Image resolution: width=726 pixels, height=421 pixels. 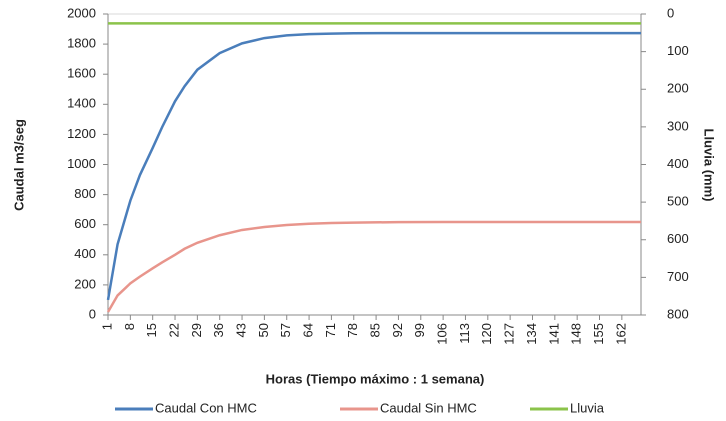 What do you see at coordinates (678, 163) in the screenshot?
I see `y2-tick-label: 400` at bounding box center [678, 163].